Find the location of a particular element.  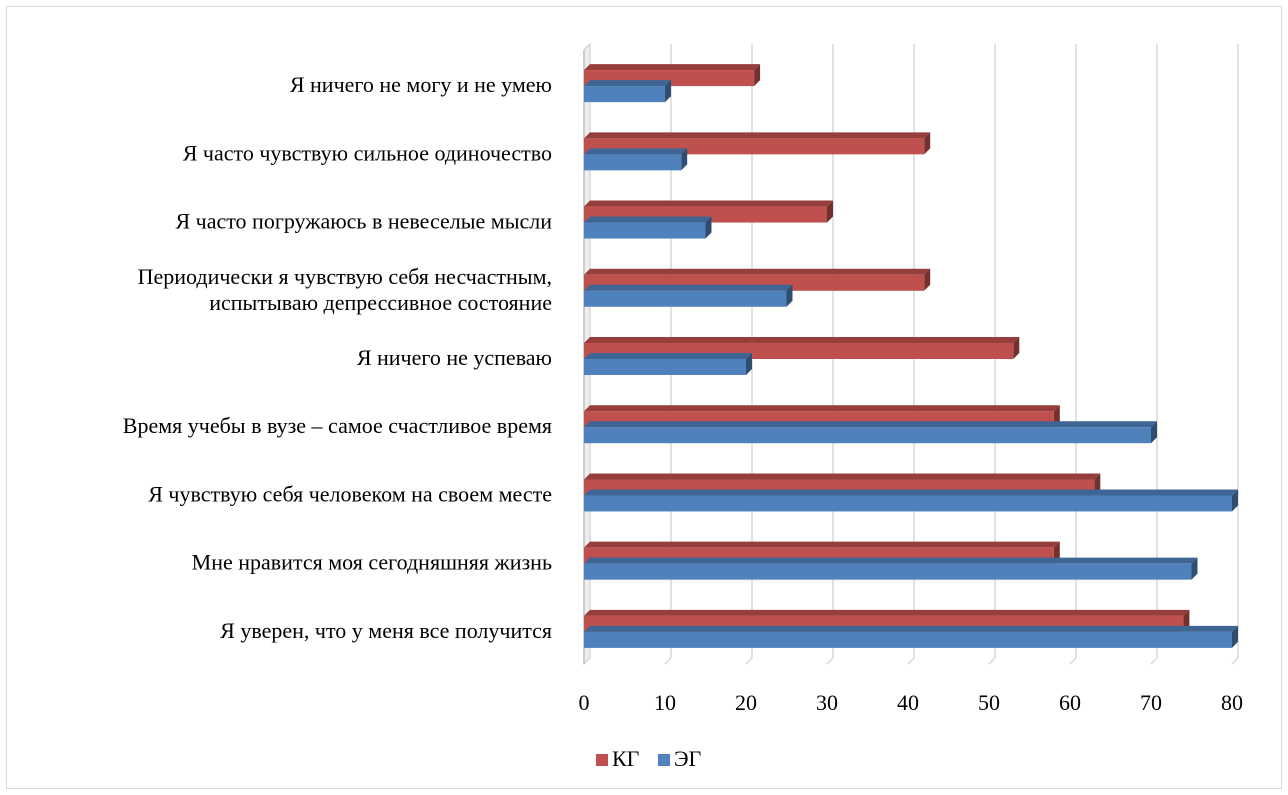

legend-label: ЭГ is located at coordinates (688, 758).